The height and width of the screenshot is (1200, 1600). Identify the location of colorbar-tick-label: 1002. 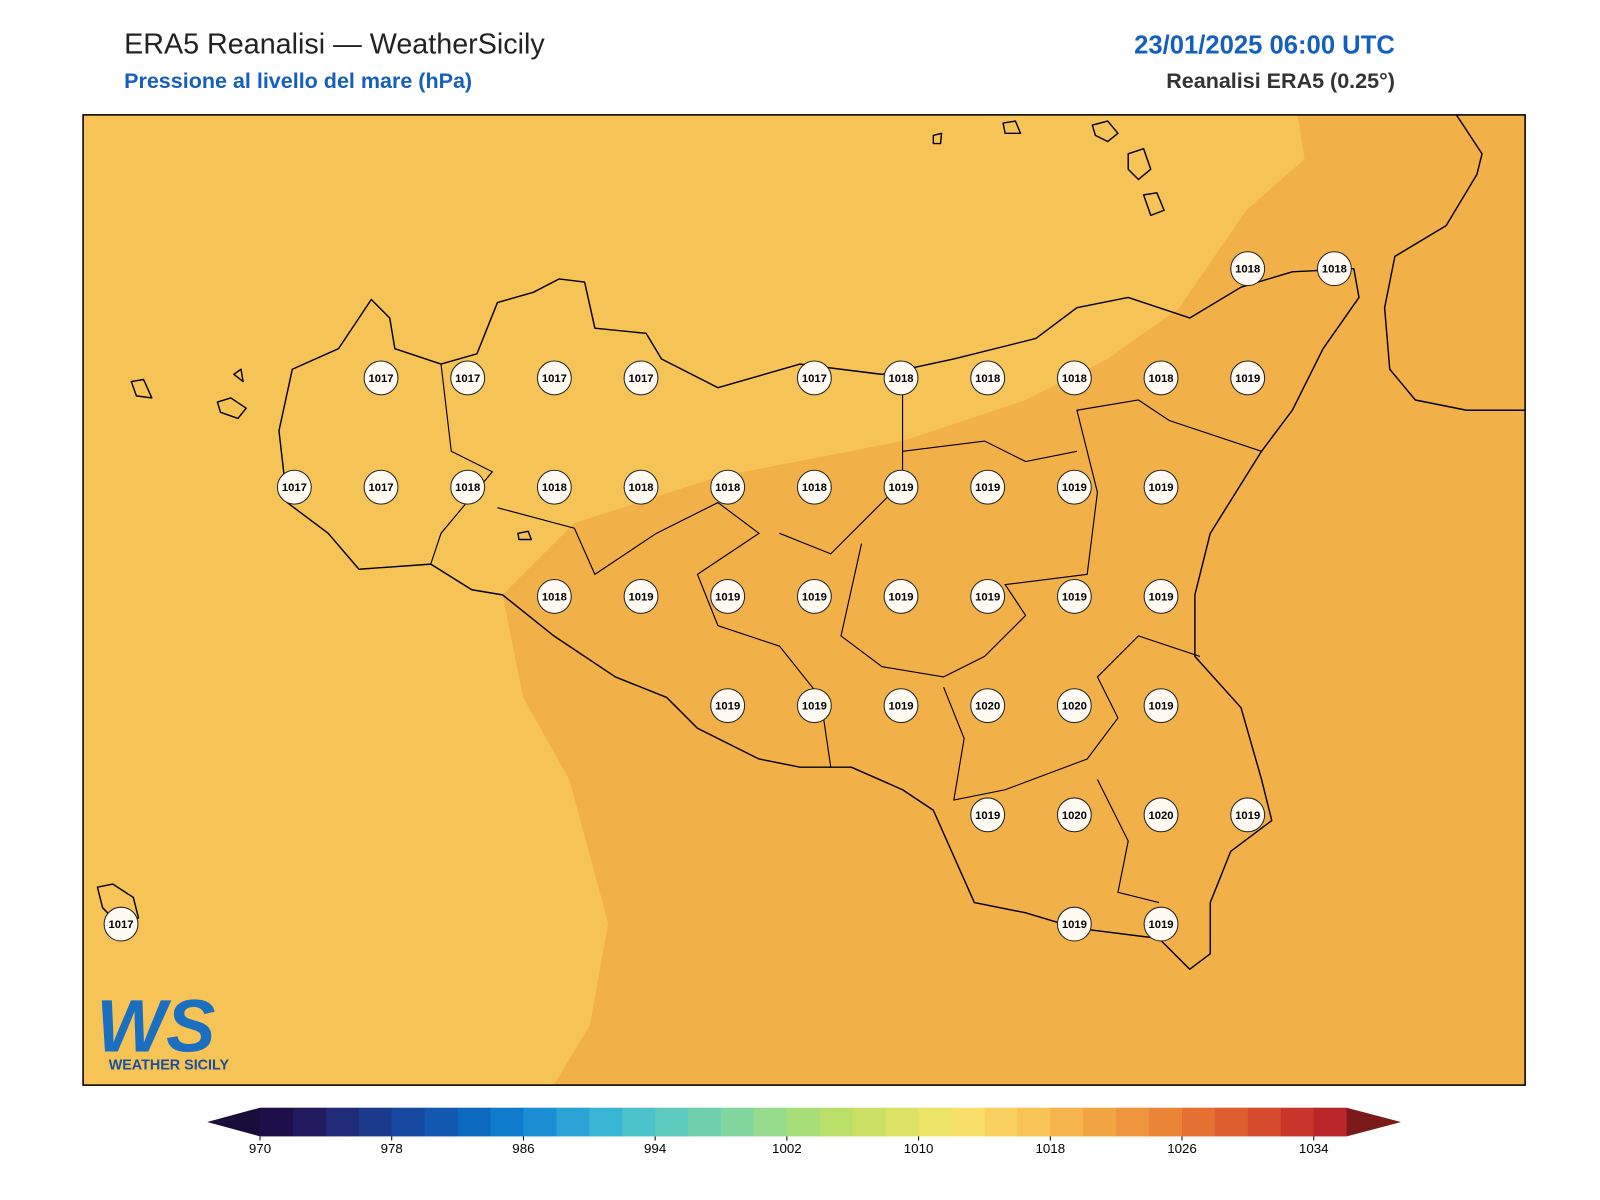
(787, 1148).